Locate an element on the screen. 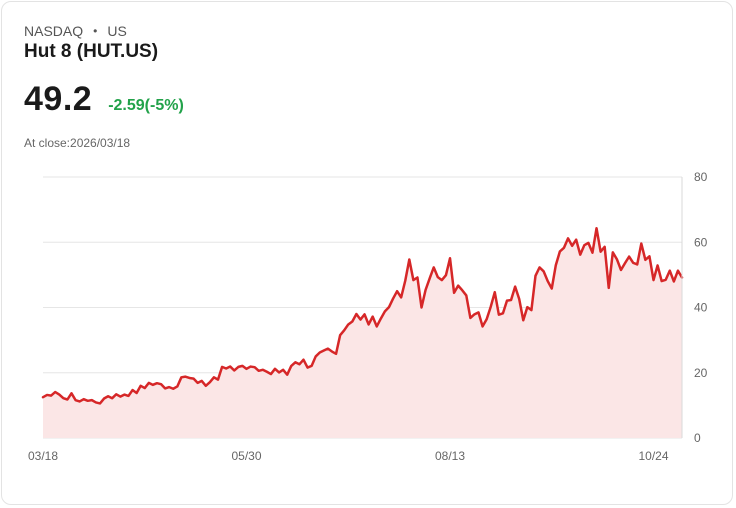 The width and height of the screenshot is (736, 508). x-tick-label: 10/24 is located at coordinates (653, 456).